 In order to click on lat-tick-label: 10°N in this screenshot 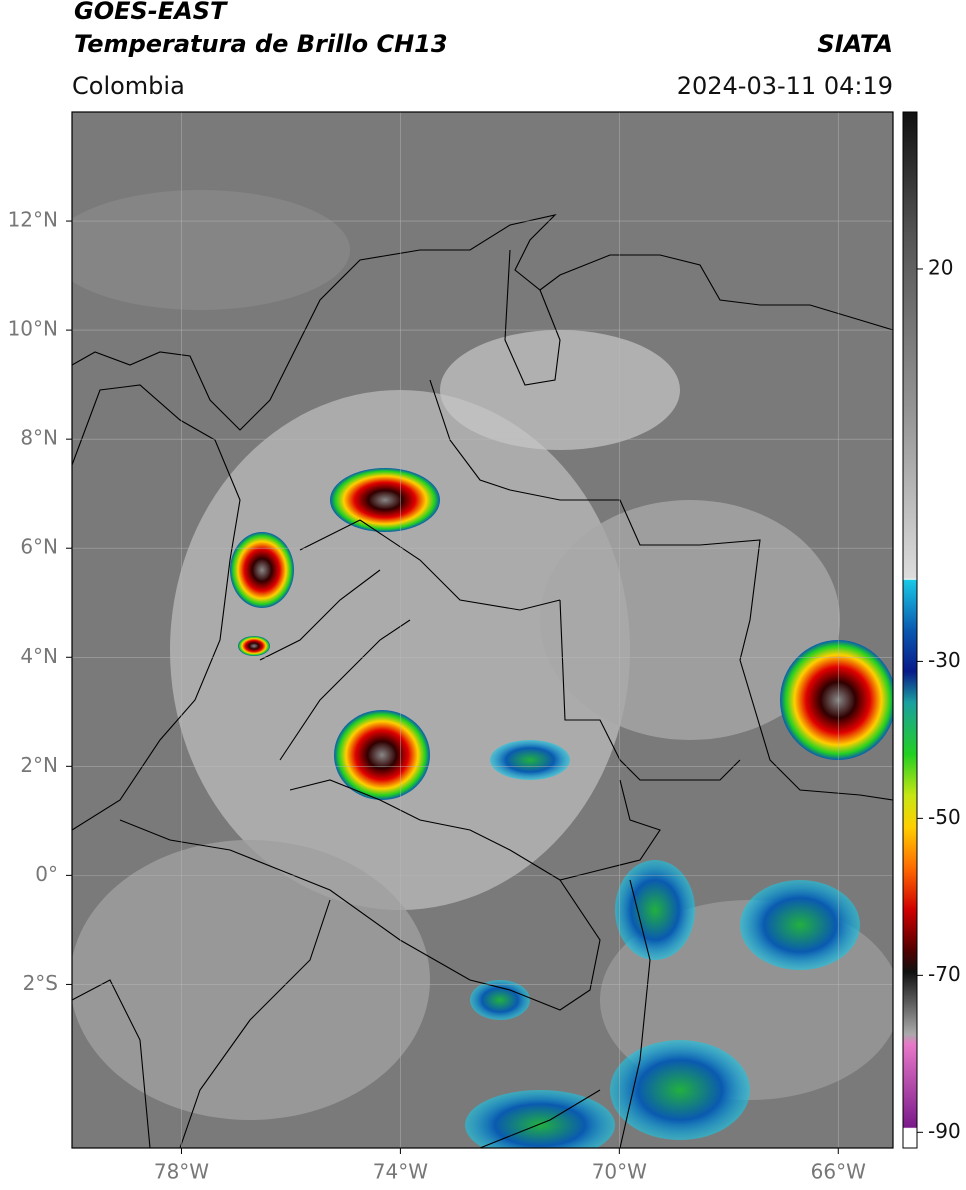, I will do `click(33, 329)`.